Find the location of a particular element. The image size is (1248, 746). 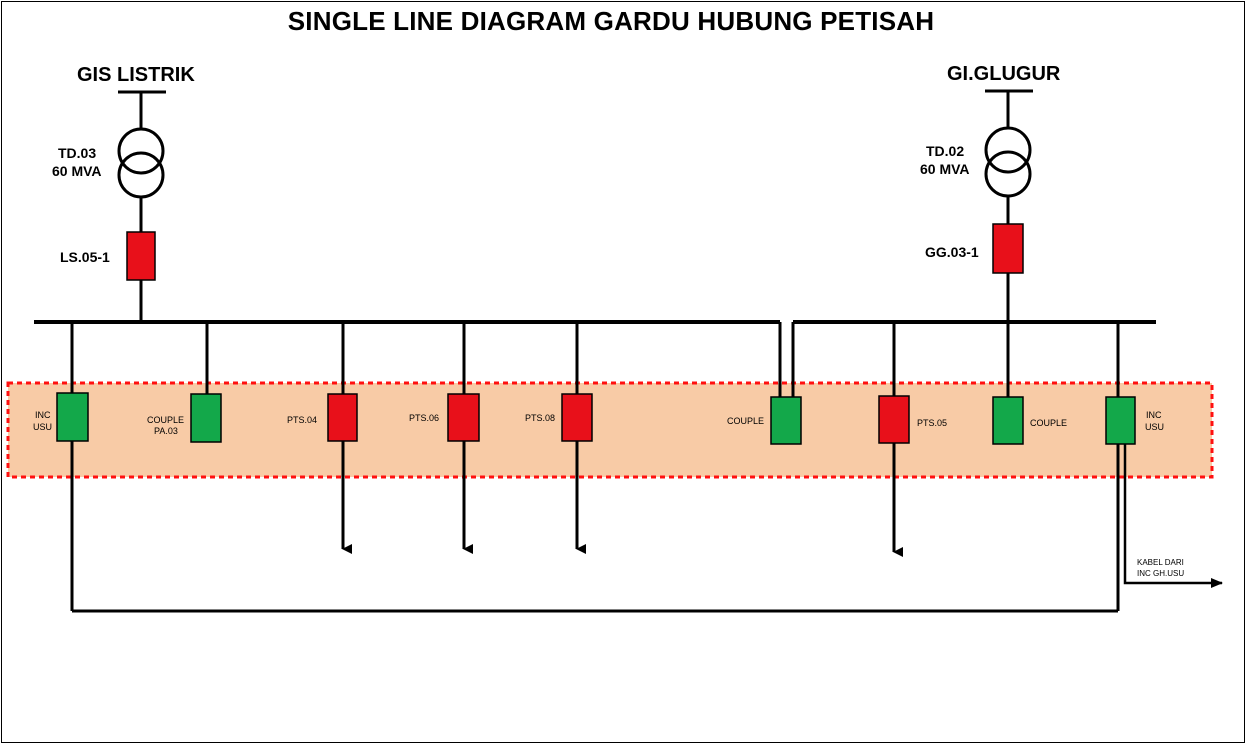

source-right-name: GI.GLUGUR is located at coordinates (1004, 74).